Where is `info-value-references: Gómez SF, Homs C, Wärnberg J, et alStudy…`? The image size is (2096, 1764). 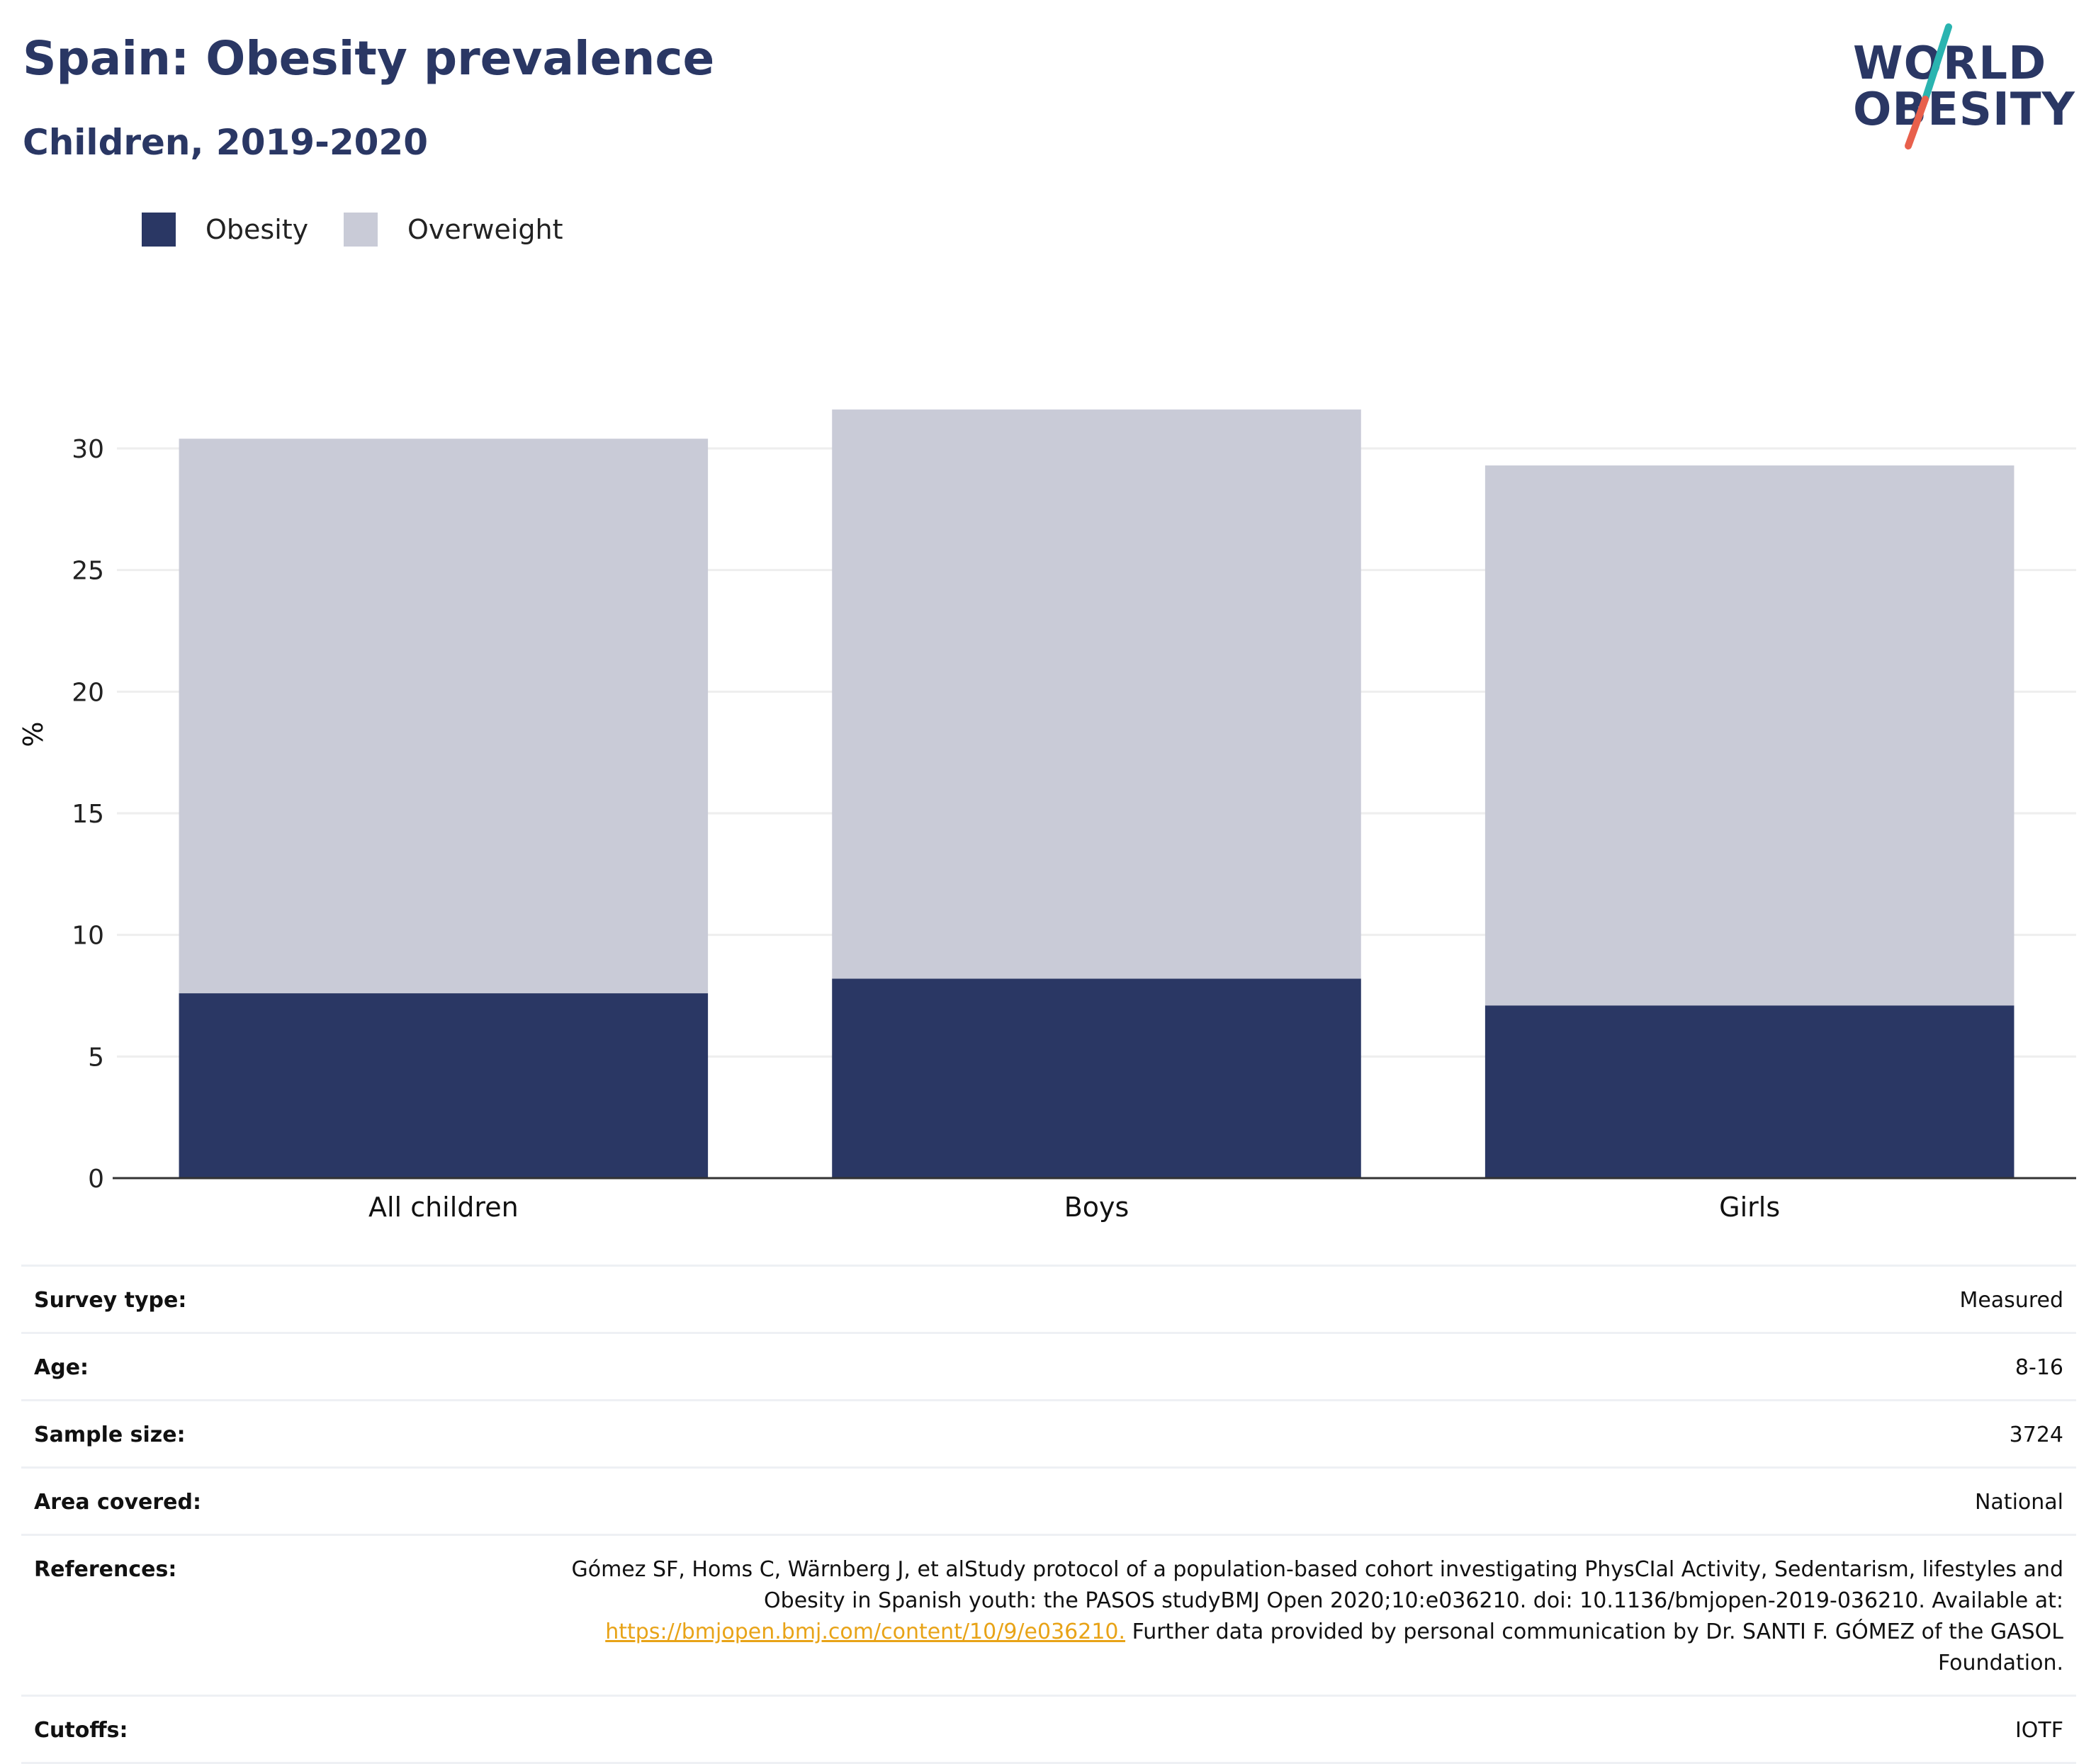
info-value-references: Gómez SF, Homs C, Wärnberg J, et alStudy… is located at coordinates (1291, 1616).